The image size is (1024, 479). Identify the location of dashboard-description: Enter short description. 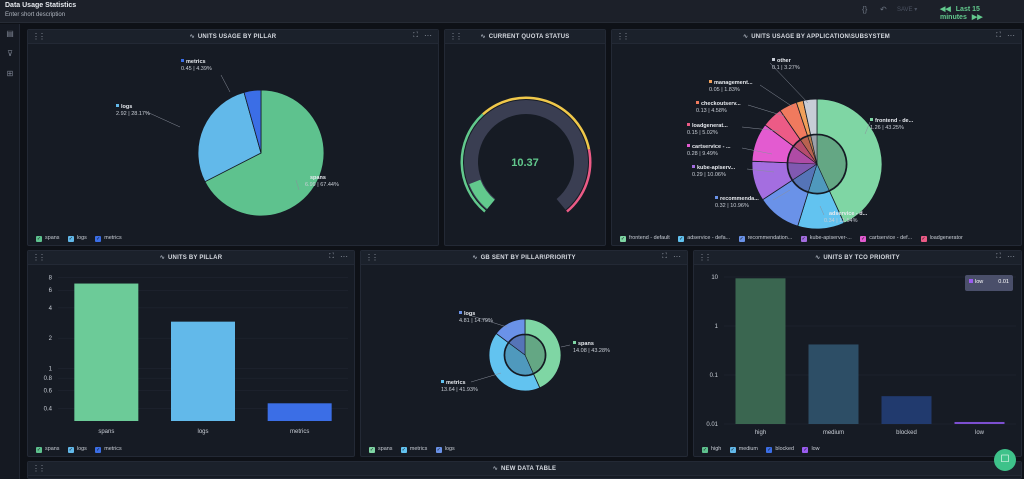
(35, 15).